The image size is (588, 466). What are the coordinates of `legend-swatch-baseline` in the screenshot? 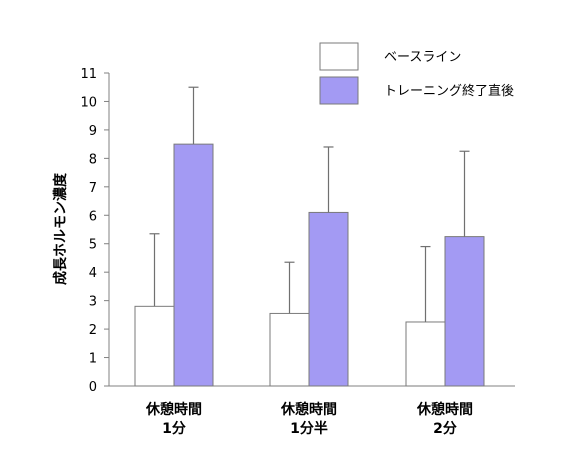 It's located at (339, 56).